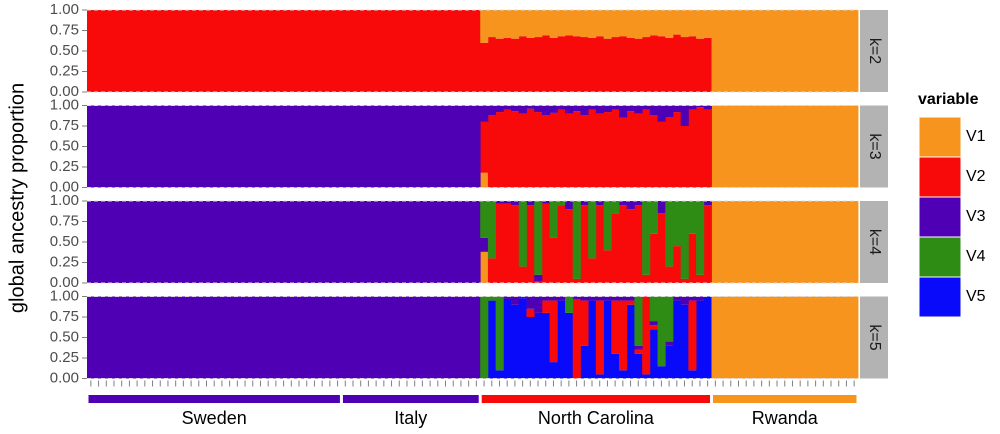 This screenshot has width=1000, height=434. Describe the element at coordinates (596, 418) in the screenshot. I see `group-label: North Carolina` at that location.